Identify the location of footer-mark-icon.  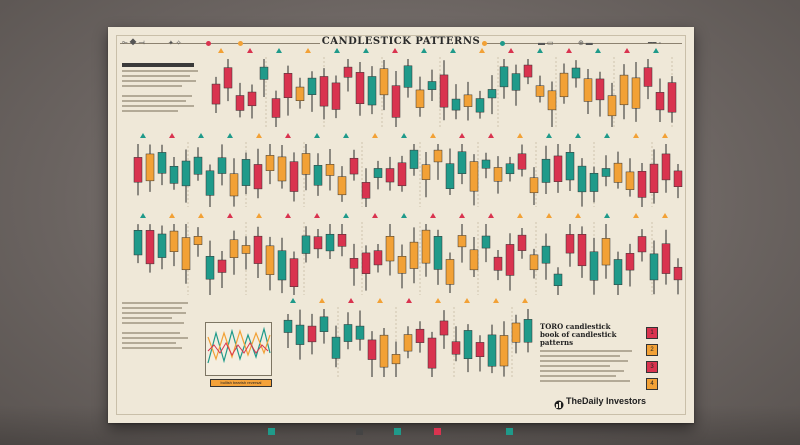
(509, 431).